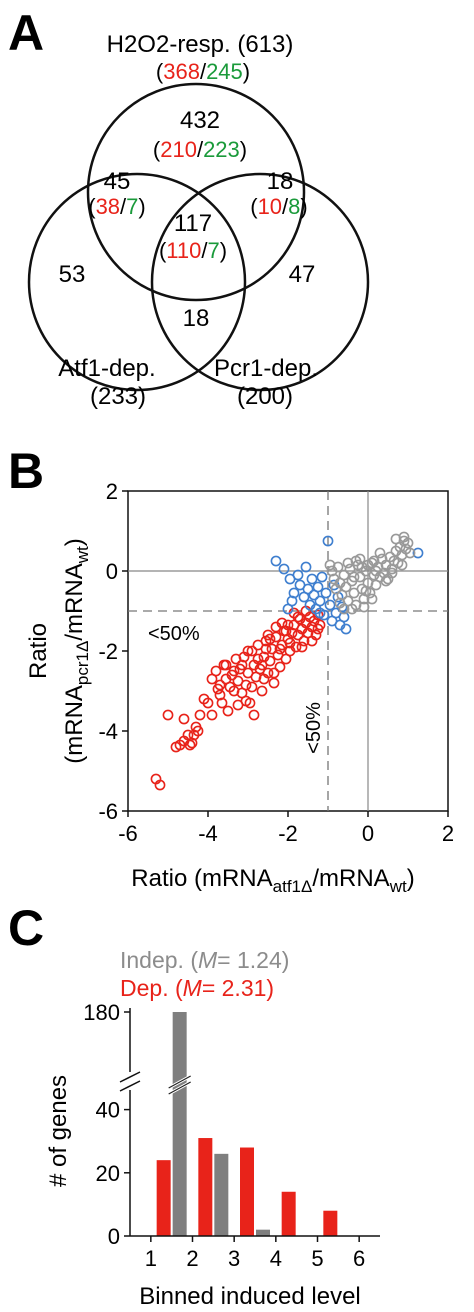  I want to click on venn-label-atf1-count: (233), so click(118, 396).